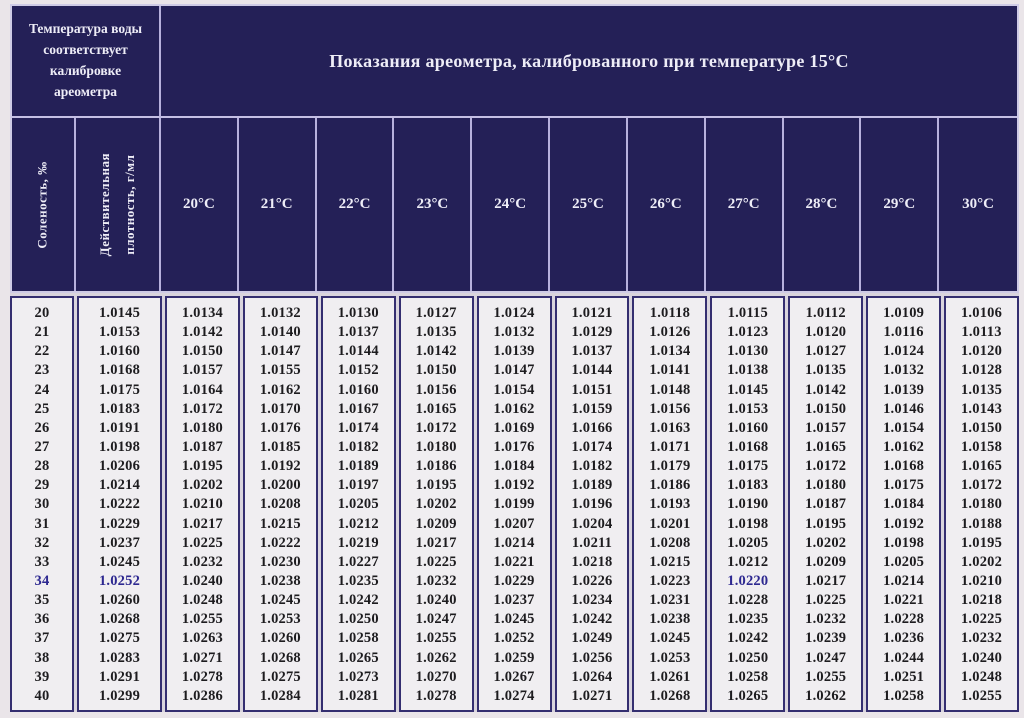 This screenshot has width=1024, height=718. Describe the element at coordinates (826, 332) in the screenshot. I see `table-cell: 1.0120` at that location.